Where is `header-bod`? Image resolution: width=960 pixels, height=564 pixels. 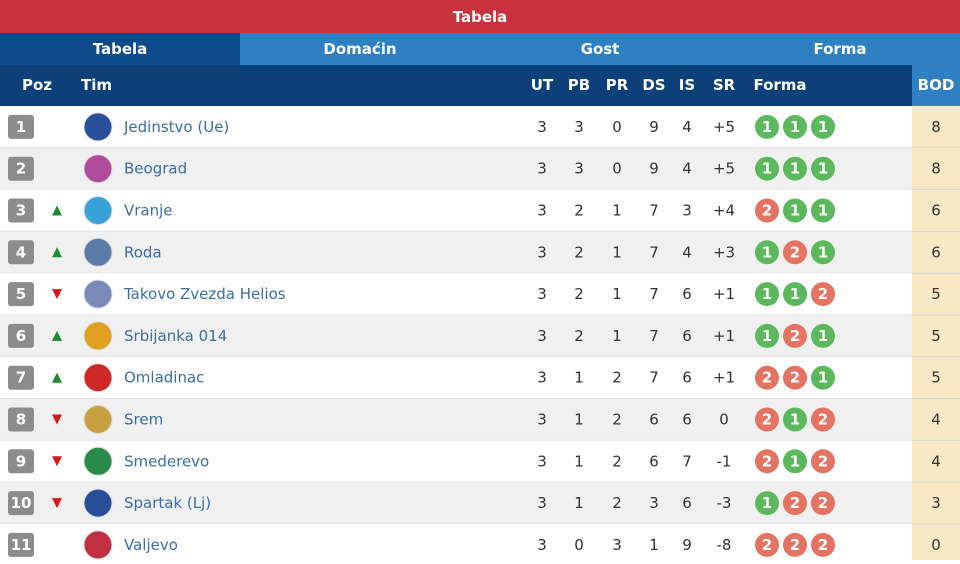
header-bod is located at coordinates (936, 85).